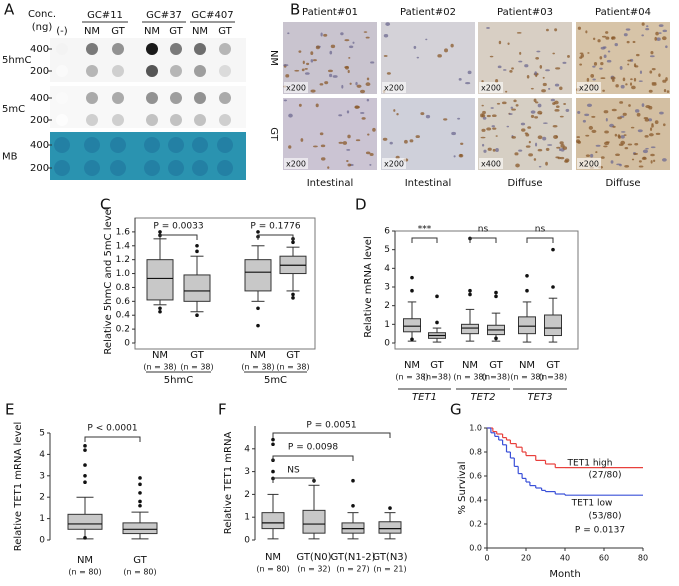 The image size is (679, 586). What do you see at coordinates (565, 558) in the screenshot?
I see `x-tick-label: 40` at bounding box center [565, 558].